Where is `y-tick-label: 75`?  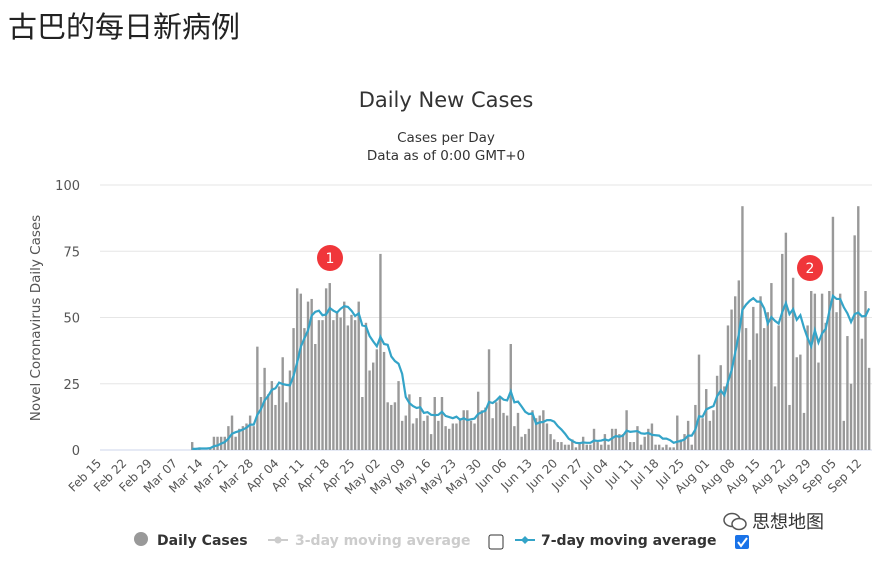
y-tick-label: 75 is located at coordinates (71, 252).